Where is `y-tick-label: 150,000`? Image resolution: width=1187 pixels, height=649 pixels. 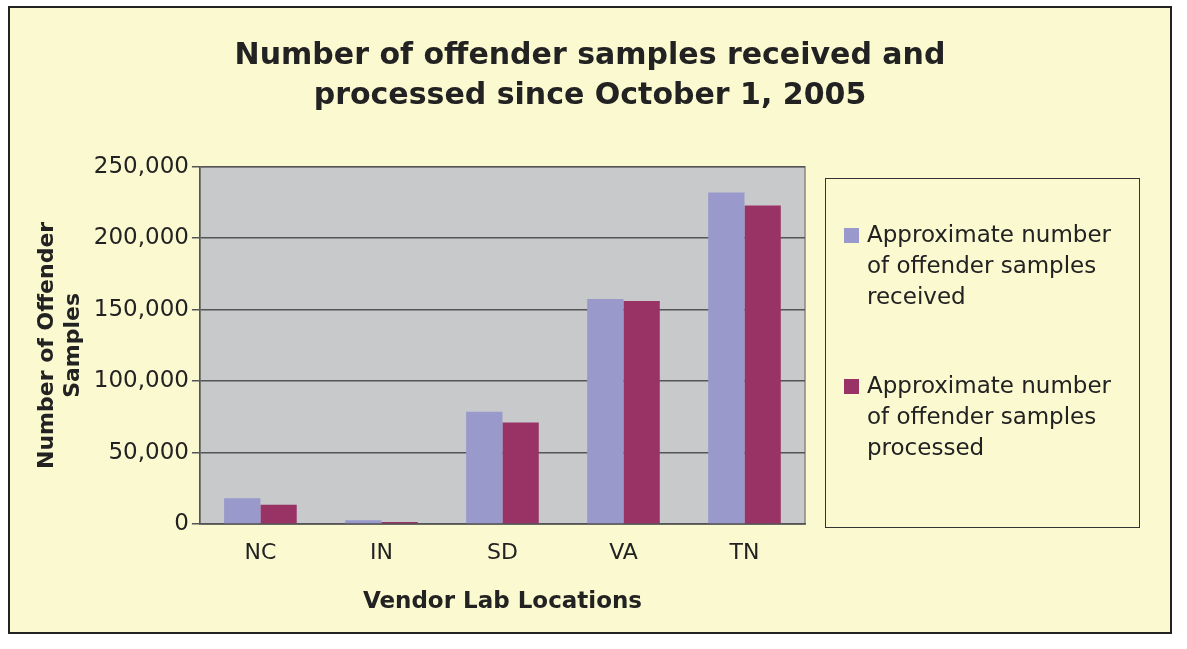 y-tick-label: 150,000 is located at coordinates (141, 307).